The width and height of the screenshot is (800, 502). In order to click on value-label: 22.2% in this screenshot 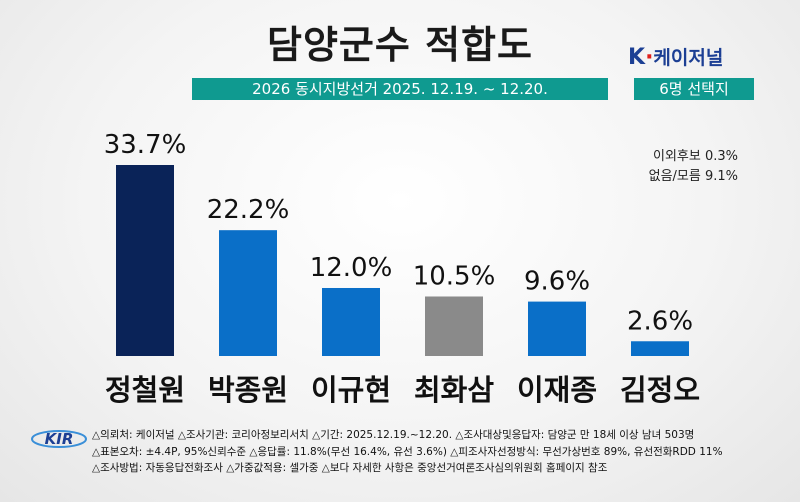, I will do `click(248, 210)`.